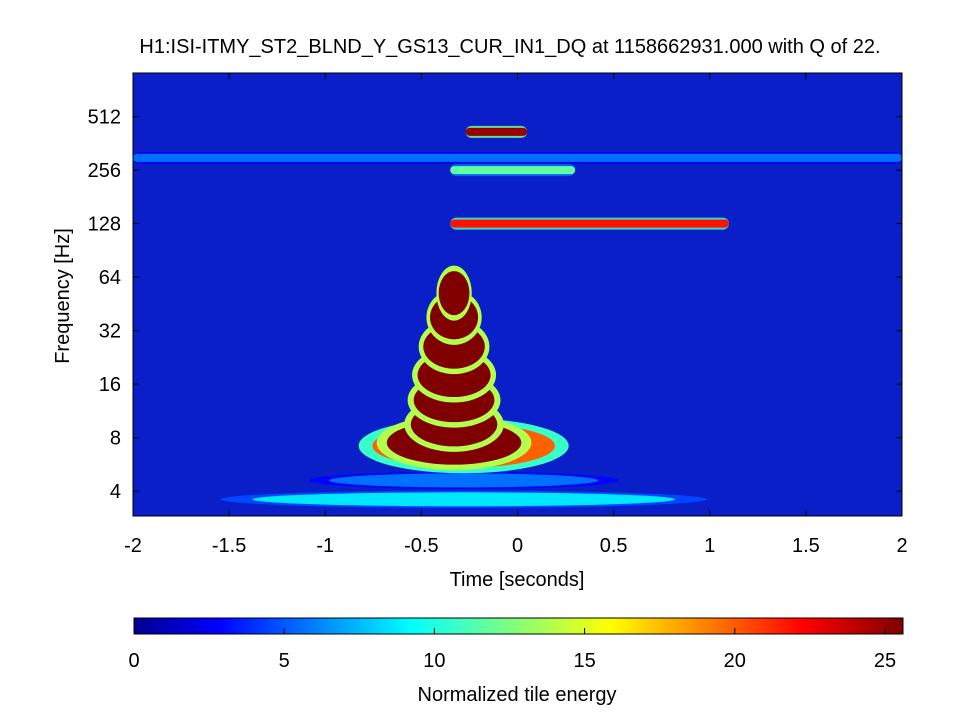  What do you see at coordinates (421, 546) in the screenshot?
I see `x-tick-label: -0.5` at bounding box center [421, 546].